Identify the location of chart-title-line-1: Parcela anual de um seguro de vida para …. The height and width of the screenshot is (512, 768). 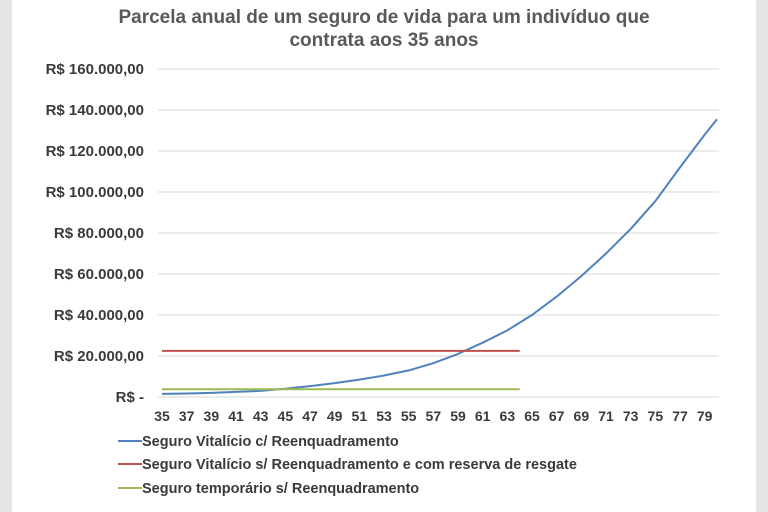
(384, 17).